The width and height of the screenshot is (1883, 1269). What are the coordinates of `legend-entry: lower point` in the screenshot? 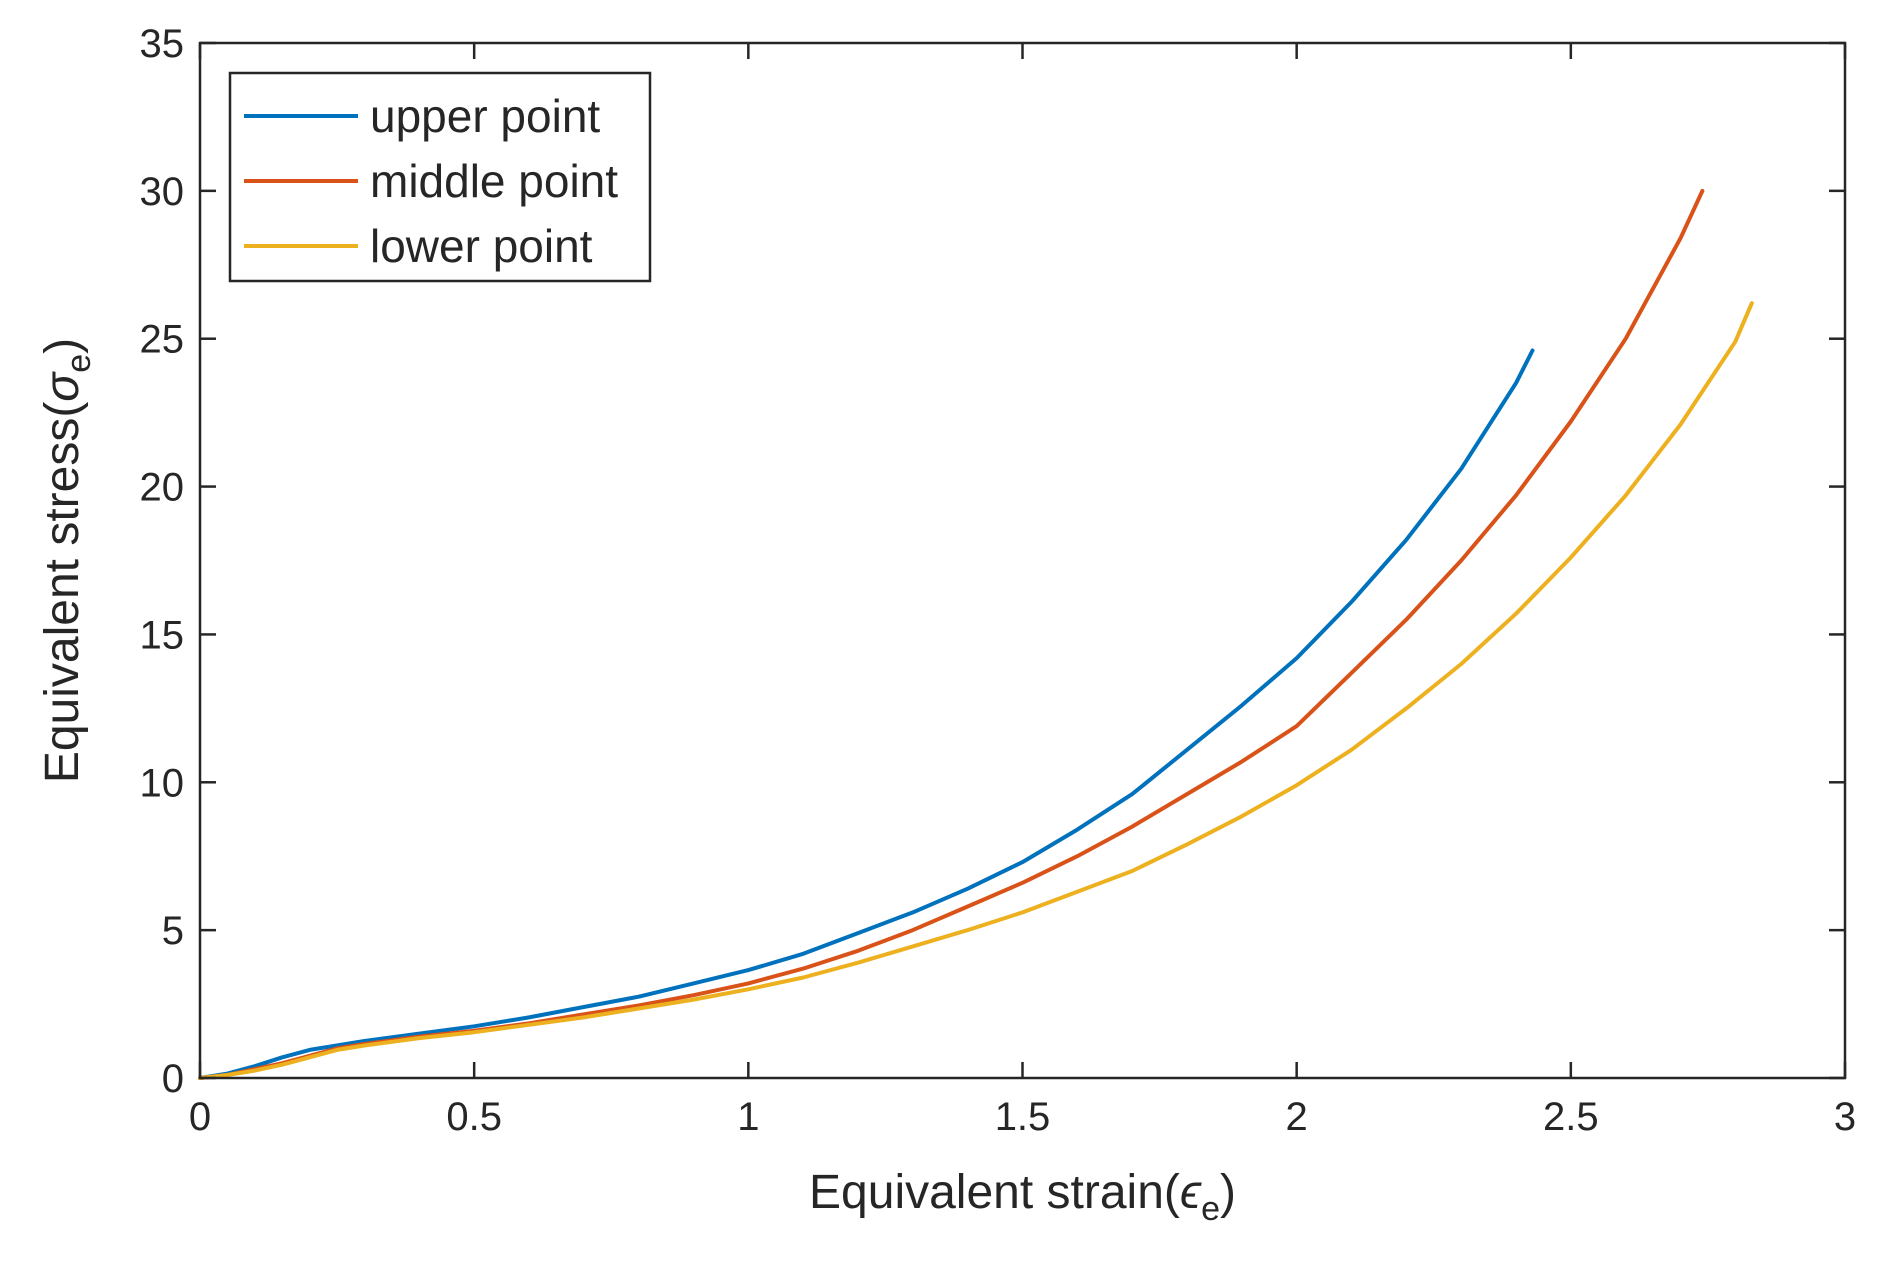 It's located at (418, 246).